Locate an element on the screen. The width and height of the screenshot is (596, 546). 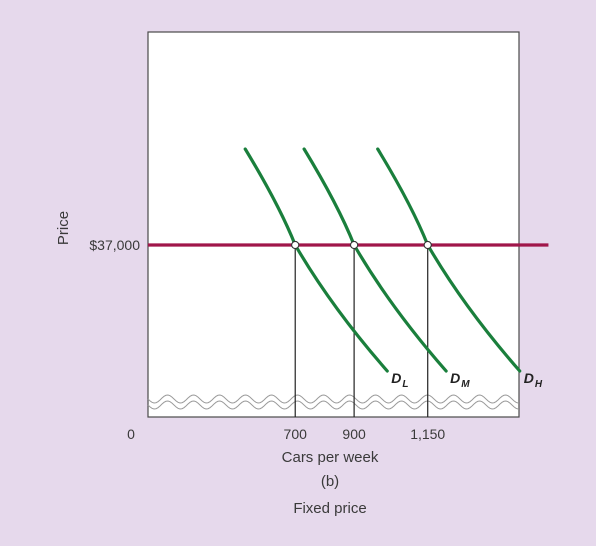
x-tick-label: 900 is located at coordinates (354, 434).